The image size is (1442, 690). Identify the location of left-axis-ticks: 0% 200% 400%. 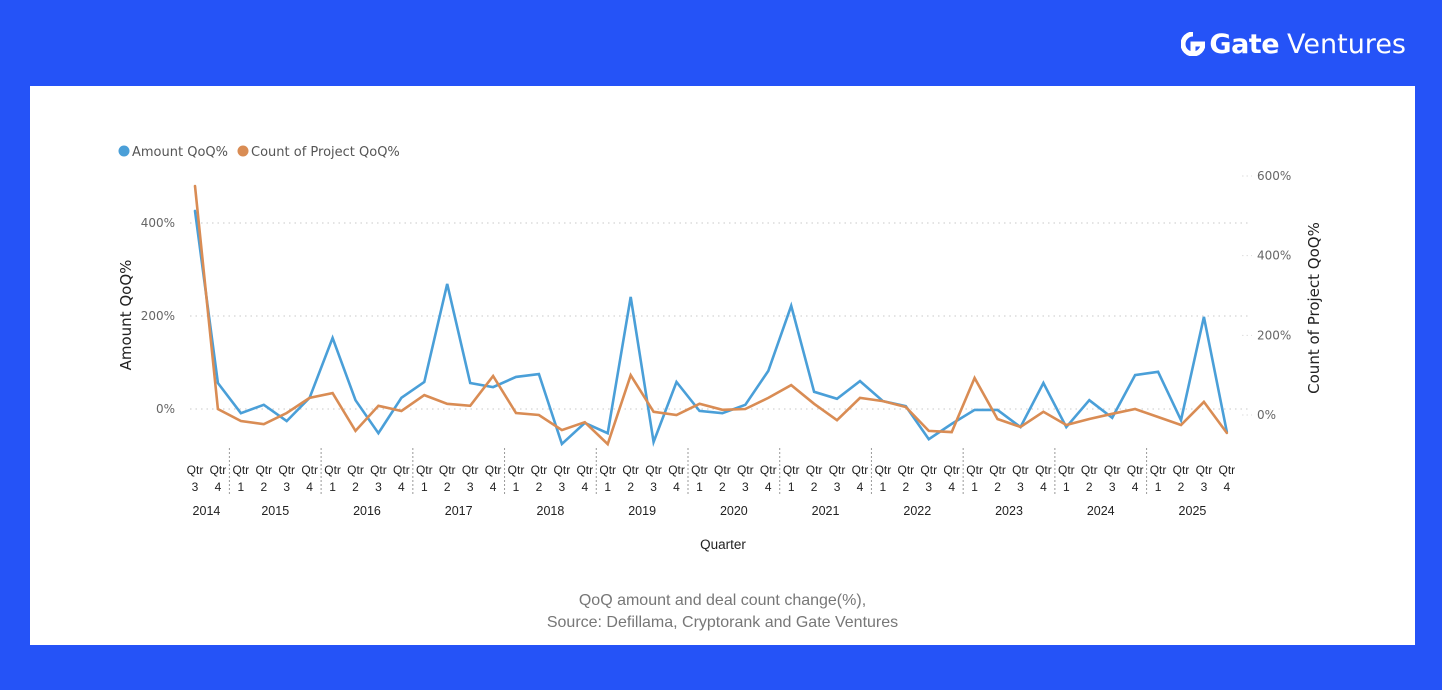
(158, 316).